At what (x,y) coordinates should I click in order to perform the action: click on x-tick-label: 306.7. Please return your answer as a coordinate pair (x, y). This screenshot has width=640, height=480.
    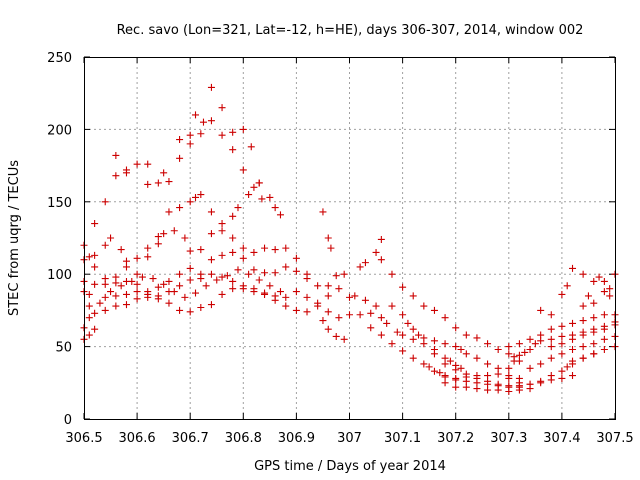
    Looking at the image, I should click on (190, 438).